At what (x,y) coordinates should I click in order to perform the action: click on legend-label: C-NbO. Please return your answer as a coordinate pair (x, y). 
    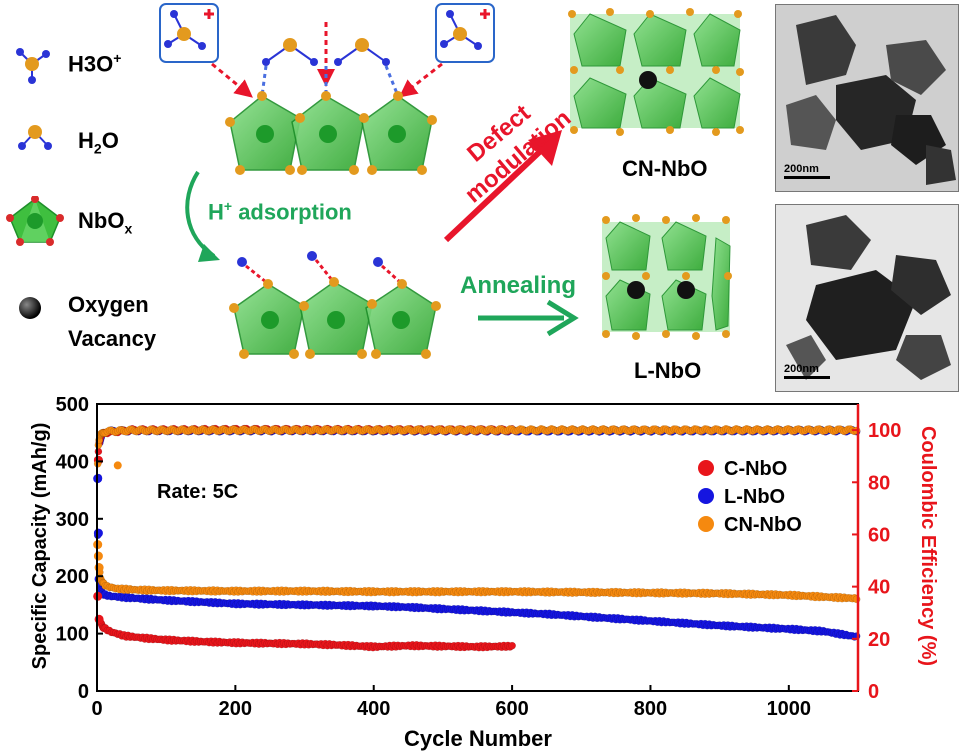
    Looking at the image, I should click on (755, 469).